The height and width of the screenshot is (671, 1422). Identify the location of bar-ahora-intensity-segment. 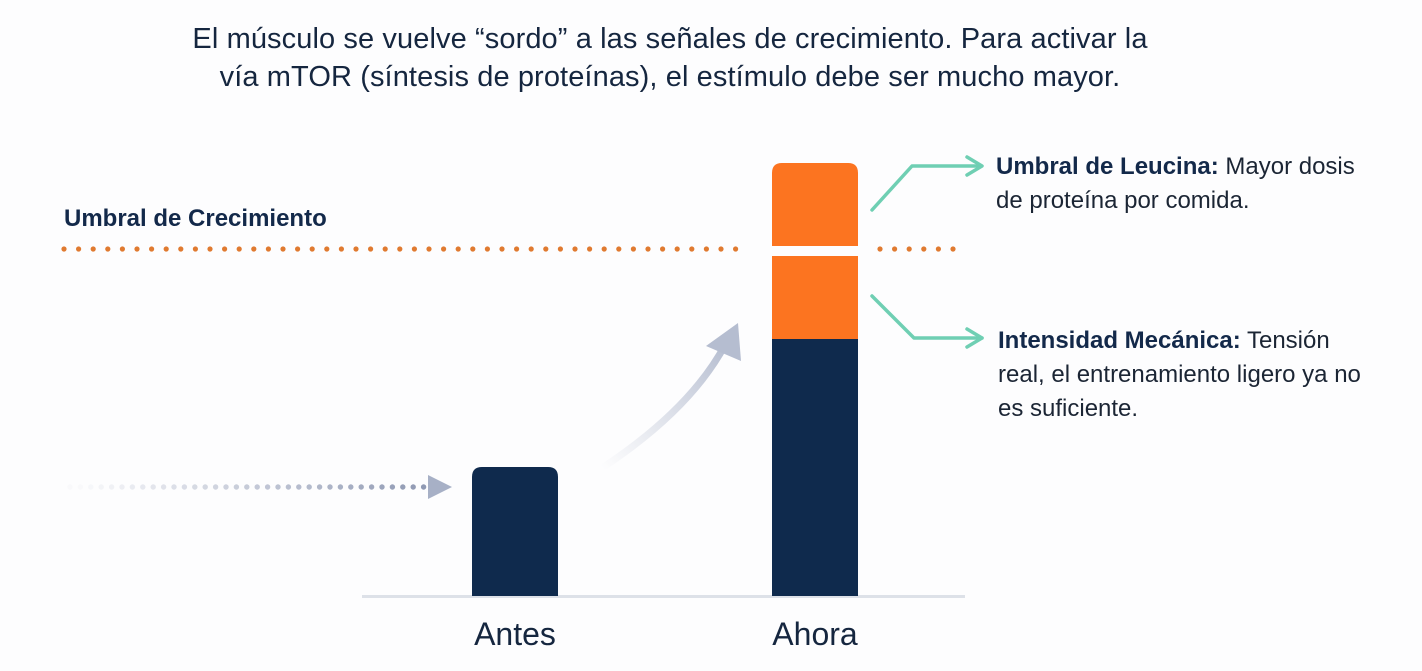
(815, 297).